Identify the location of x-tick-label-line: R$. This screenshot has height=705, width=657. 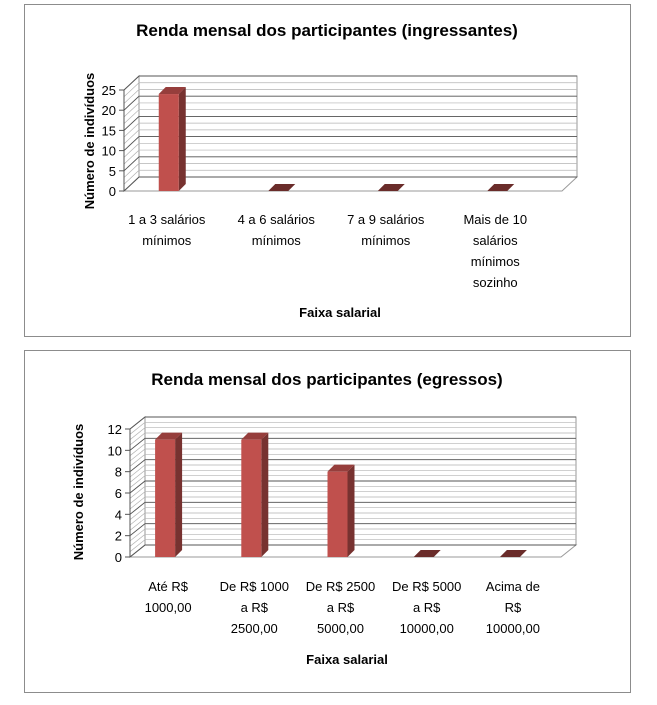
(513, 607).